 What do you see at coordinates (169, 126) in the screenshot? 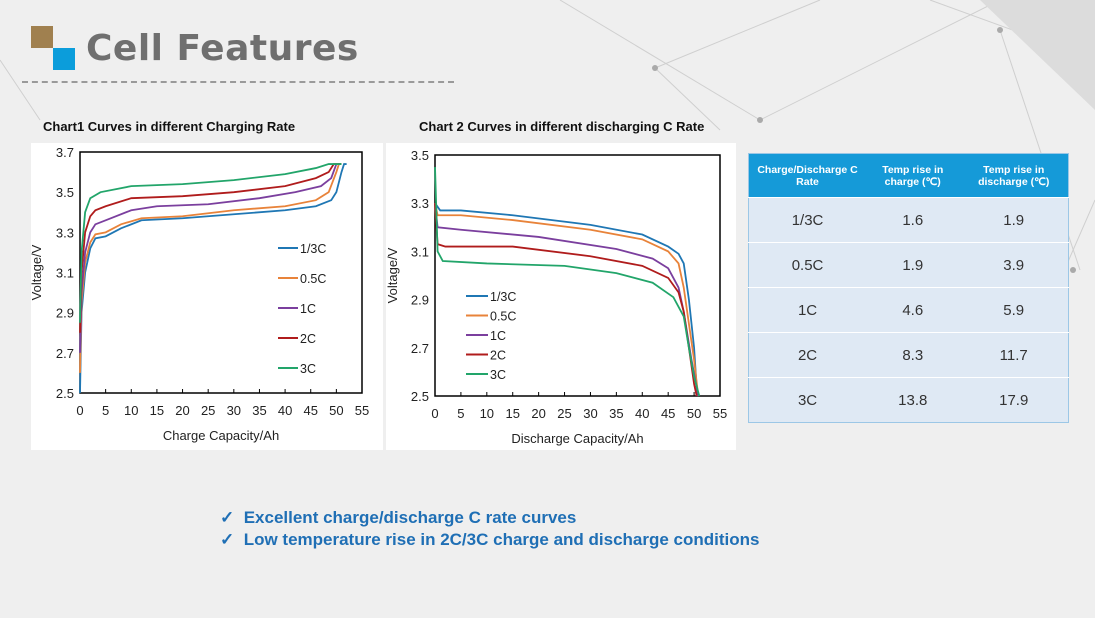
I see `chart1-title: Chart1 Curves in different Charging Rate` at bounding box center [169, 126].